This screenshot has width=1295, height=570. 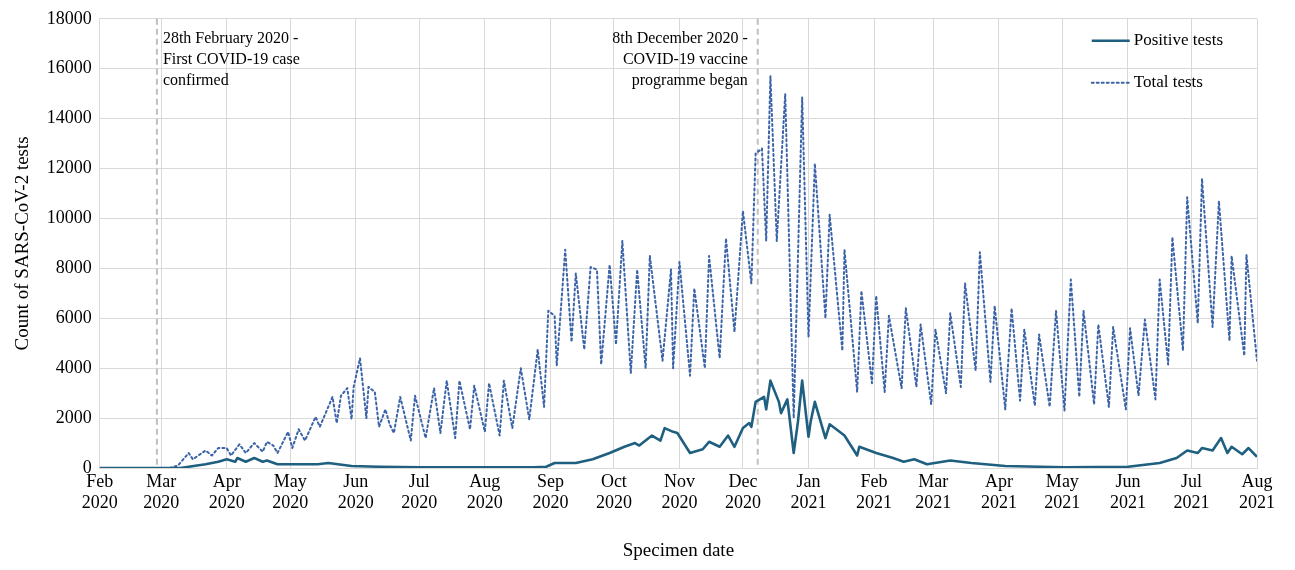 I want to click on y-tick-label: 10000, so click(x=69, y=217).